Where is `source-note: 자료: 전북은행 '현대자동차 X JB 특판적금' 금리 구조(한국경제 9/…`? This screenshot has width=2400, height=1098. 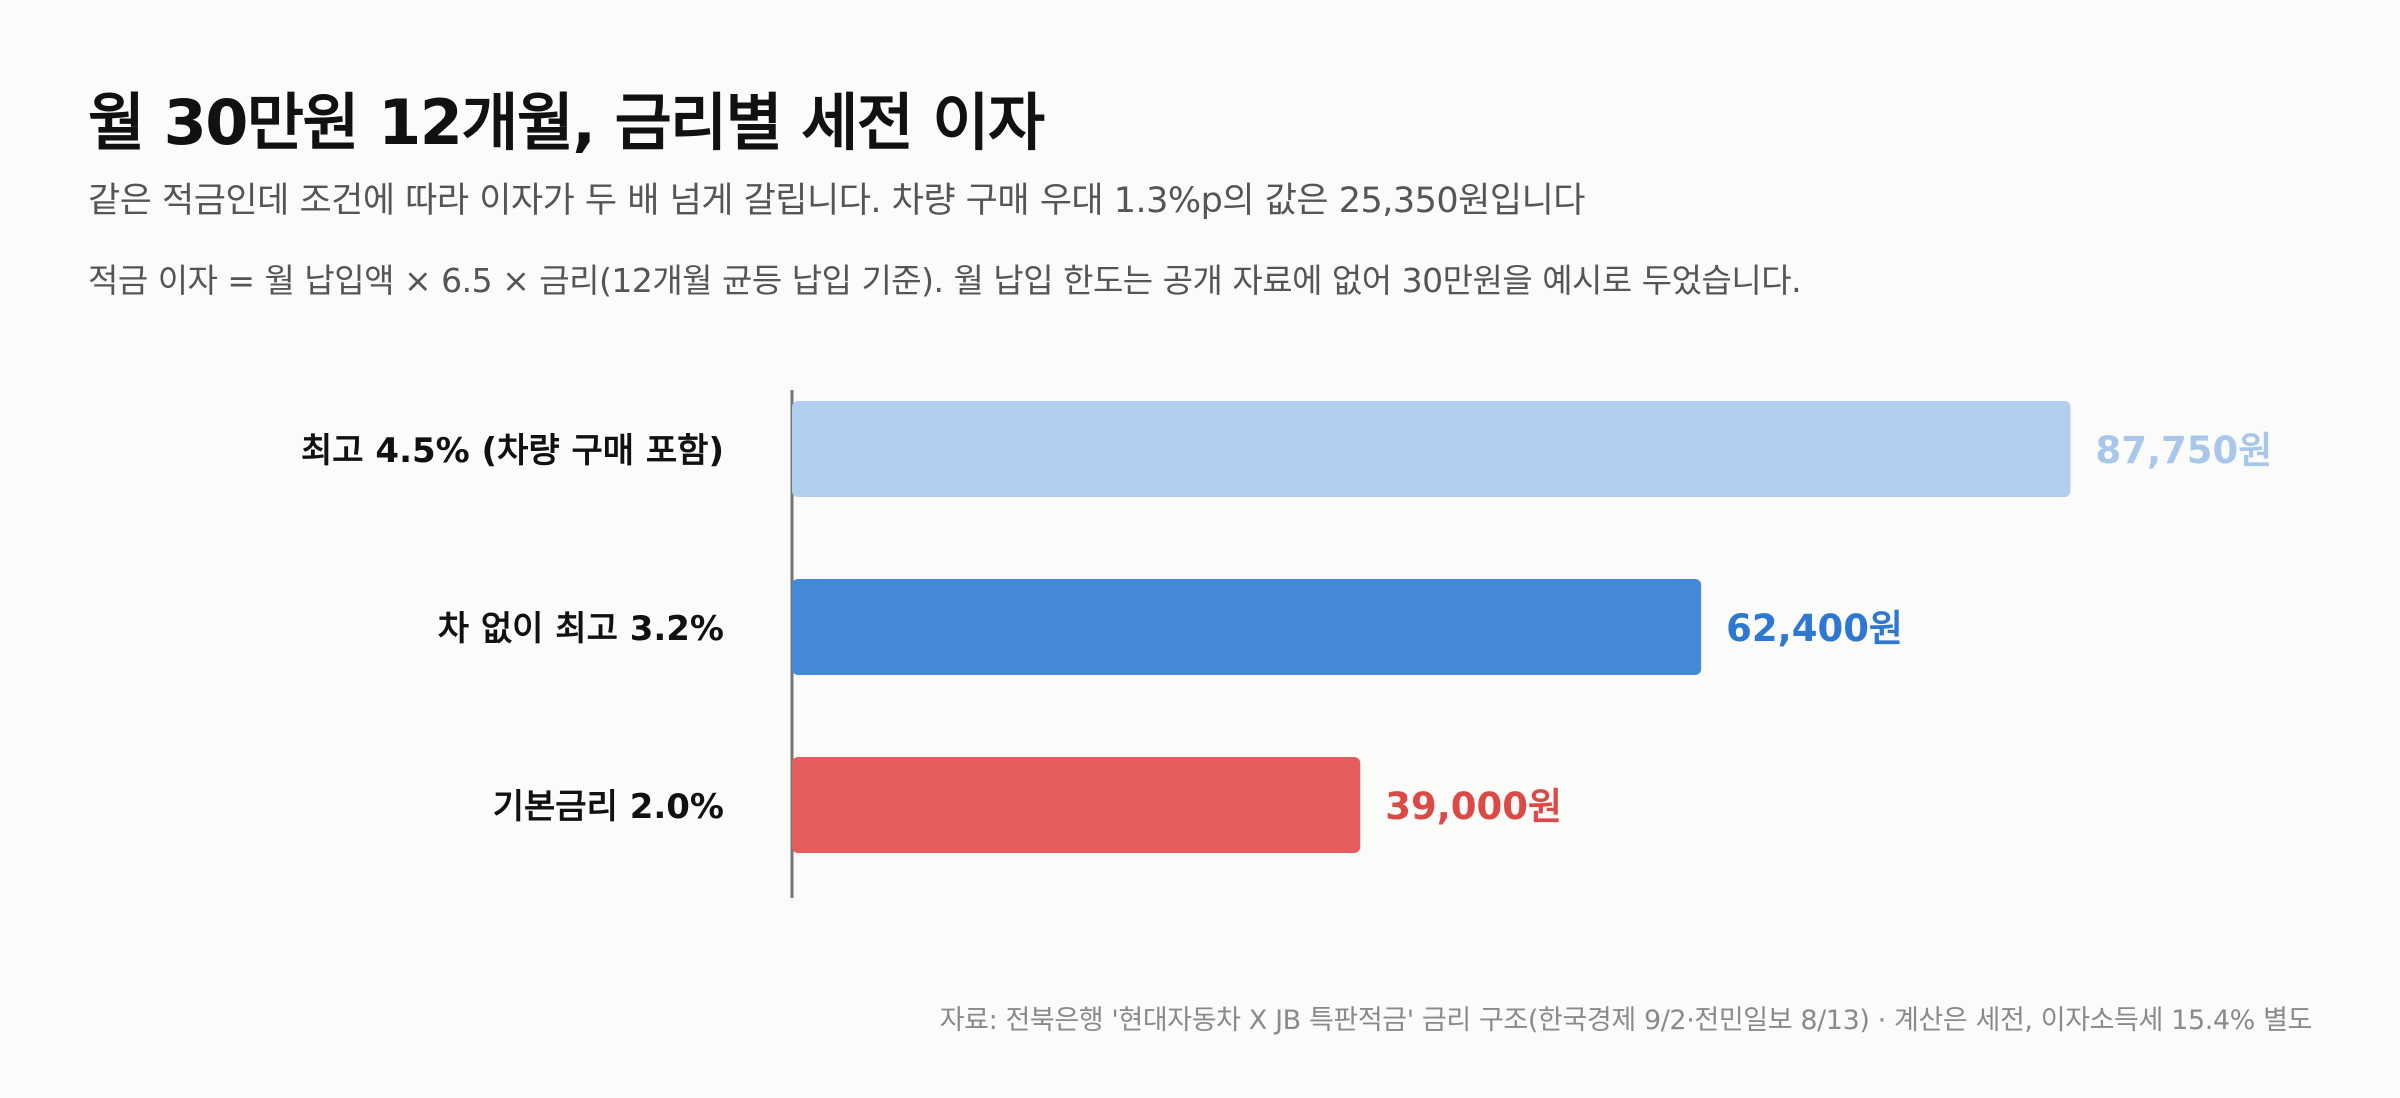 source-note: 자료: 전북은행 '현대자동차 X JB 특판적금' 금리 구조(한국경제 9/… is located at coordinates (1626, 1020).